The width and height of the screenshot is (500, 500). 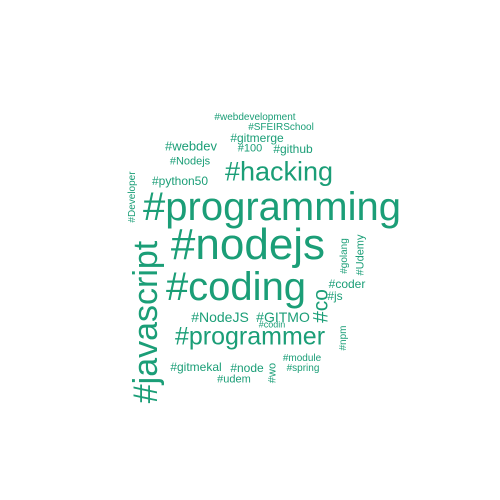 What do you see at coordinates (281, 127) in the screenshot?
I see `word-sfeirschool: #SFEIRSchool` at bounding box center [281, 127].